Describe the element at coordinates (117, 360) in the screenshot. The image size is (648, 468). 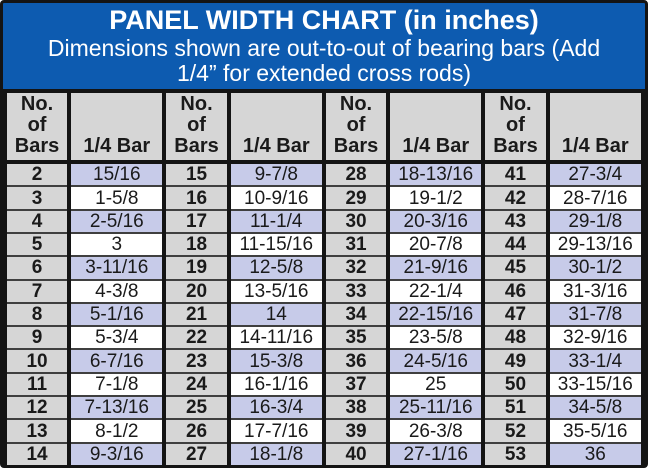
I see `width-cell: 6-7/16` at that location.